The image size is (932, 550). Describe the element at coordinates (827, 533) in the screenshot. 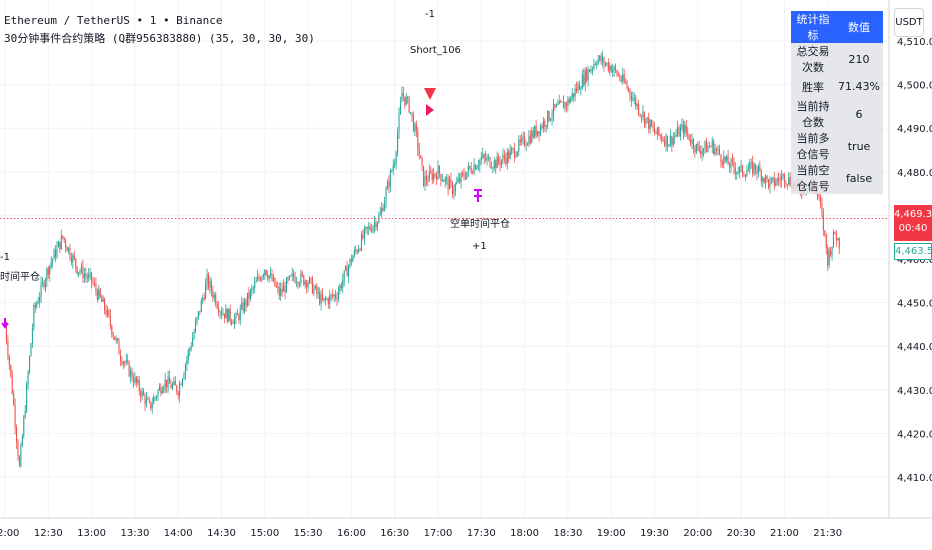

I see `x-tick-label: 21:30` at that location.